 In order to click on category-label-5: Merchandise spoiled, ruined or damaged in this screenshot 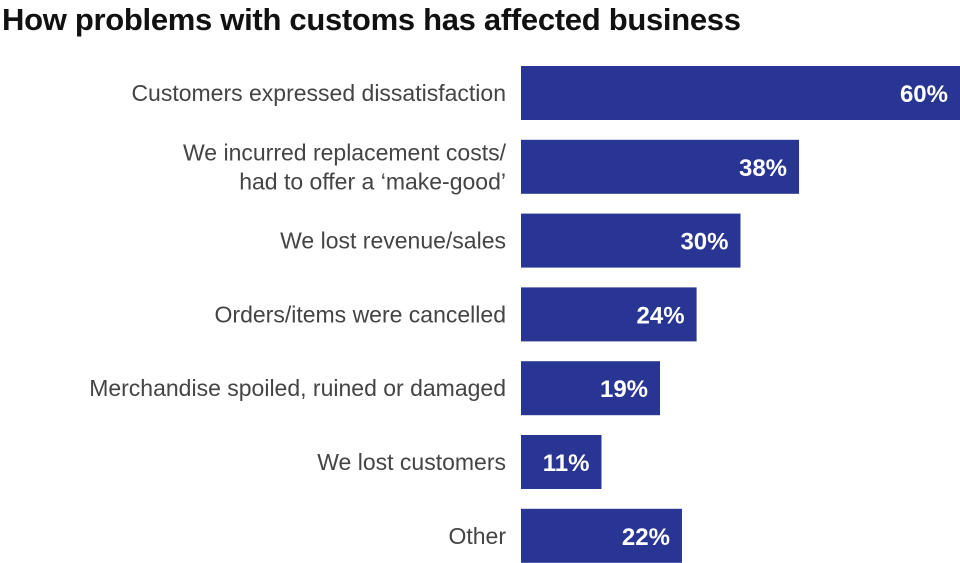, I will do `click(297, 388)`.